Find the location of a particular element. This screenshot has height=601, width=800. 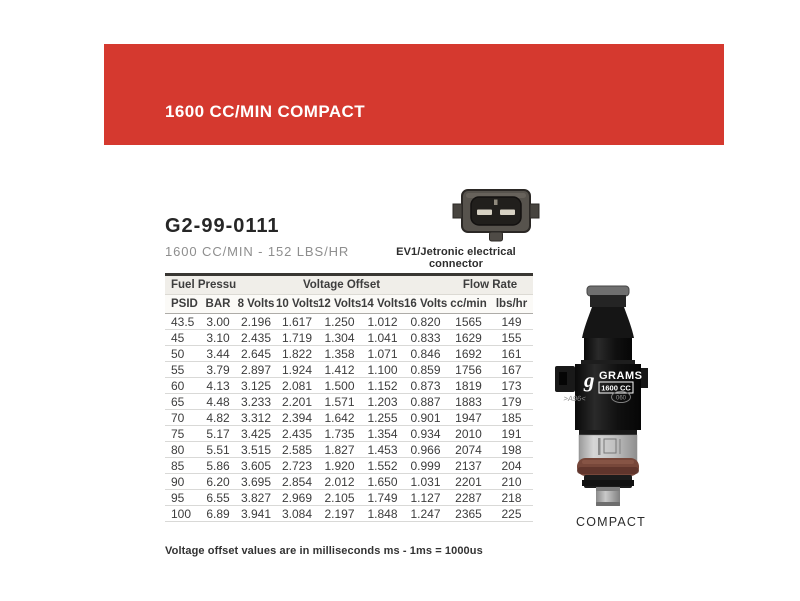

table-cell: 204 is located at coordinates (512, 465).